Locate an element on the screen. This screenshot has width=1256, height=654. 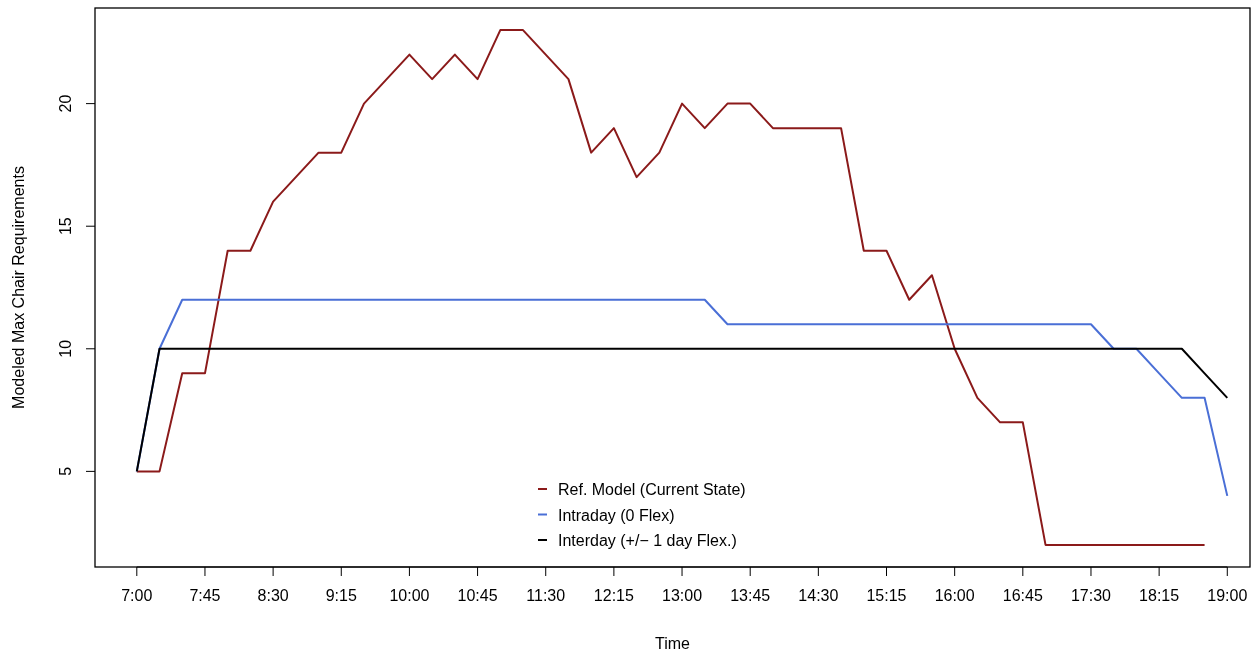
x-tick-label: 8:30 is located at coordinates (273, 595).